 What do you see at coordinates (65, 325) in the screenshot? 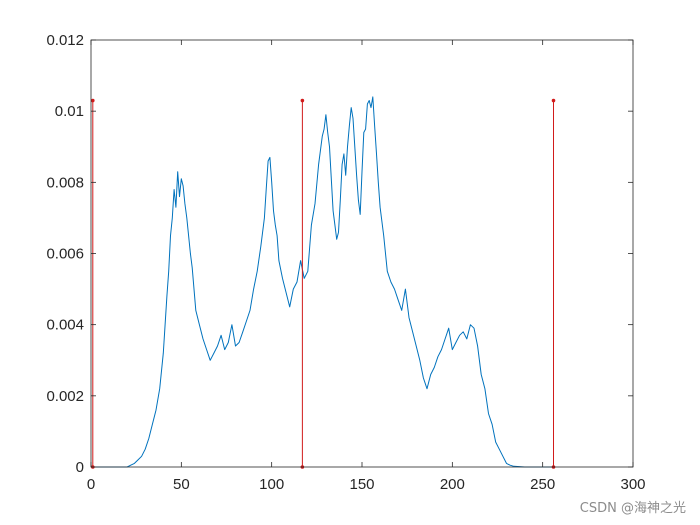
I see `y-tick-label: 0.004` at bounding box center [65, 325].